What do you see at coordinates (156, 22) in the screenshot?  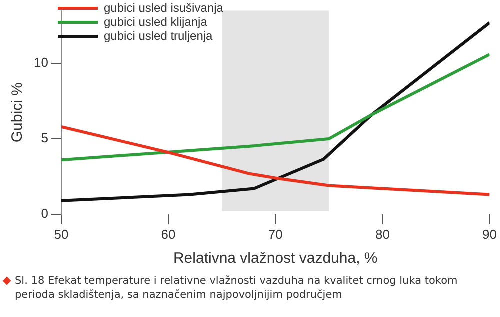 I see `legend-label: gubici usled klijanja` at bounding box center [156, 22].